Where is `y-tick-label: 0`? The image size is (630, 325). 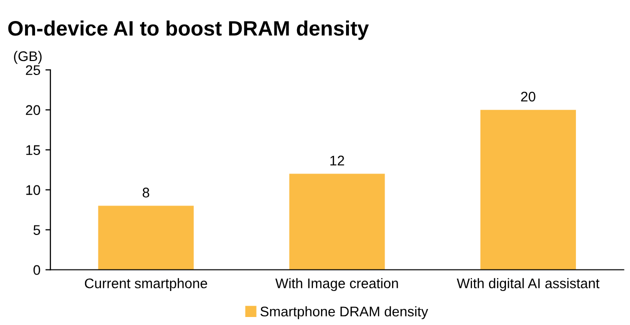 y-tick-label: 0 is located at coordinates (36, 270).